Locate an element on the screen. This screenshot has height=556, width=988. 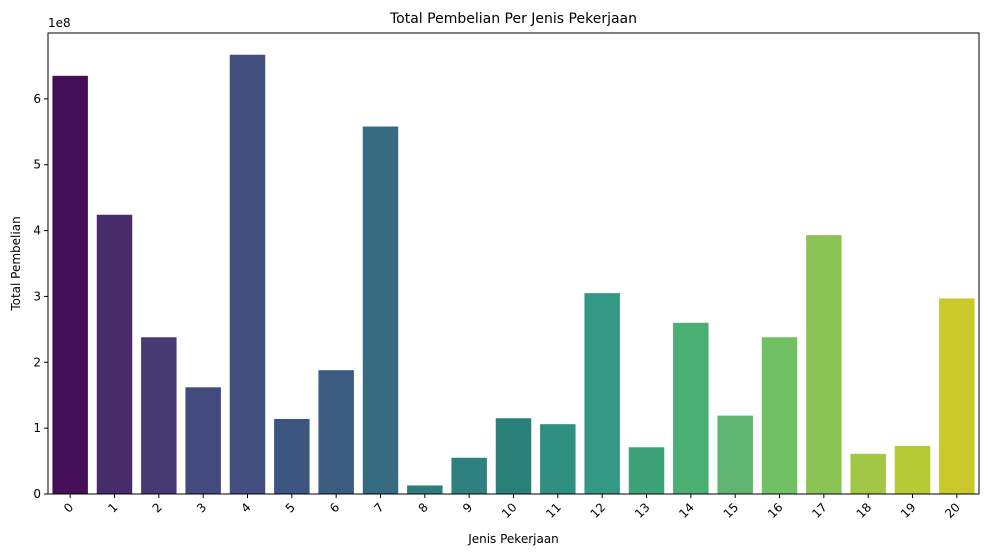
chart-title: Total Pembelian Per Jenis Pekerjaan is located at coordinates (513, 19).